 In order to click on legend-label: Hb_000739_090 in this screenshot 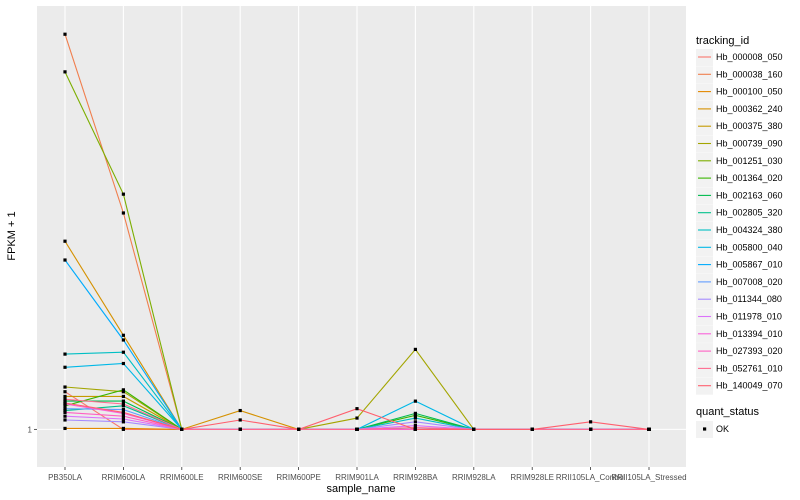, I will do `click(749, 144)`.